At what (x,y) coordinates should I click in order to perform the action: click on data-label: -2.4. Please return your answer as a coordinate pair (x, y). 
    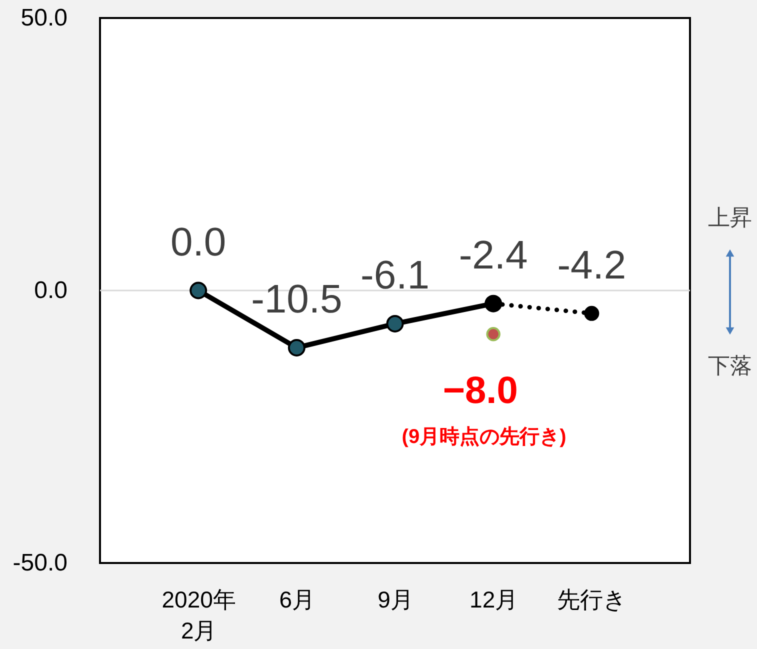
    Looking at the image, I should click on (493, 256).